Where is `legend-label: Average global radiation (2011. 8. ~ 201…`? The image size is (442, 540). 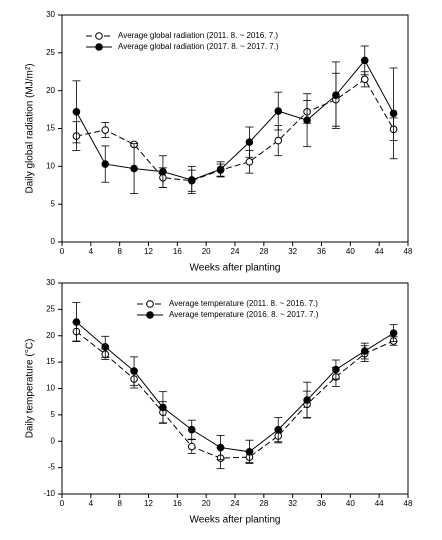 legend-label: Average global radiation (2011. 8. ~ 201… is located at coordinates (198, 35).